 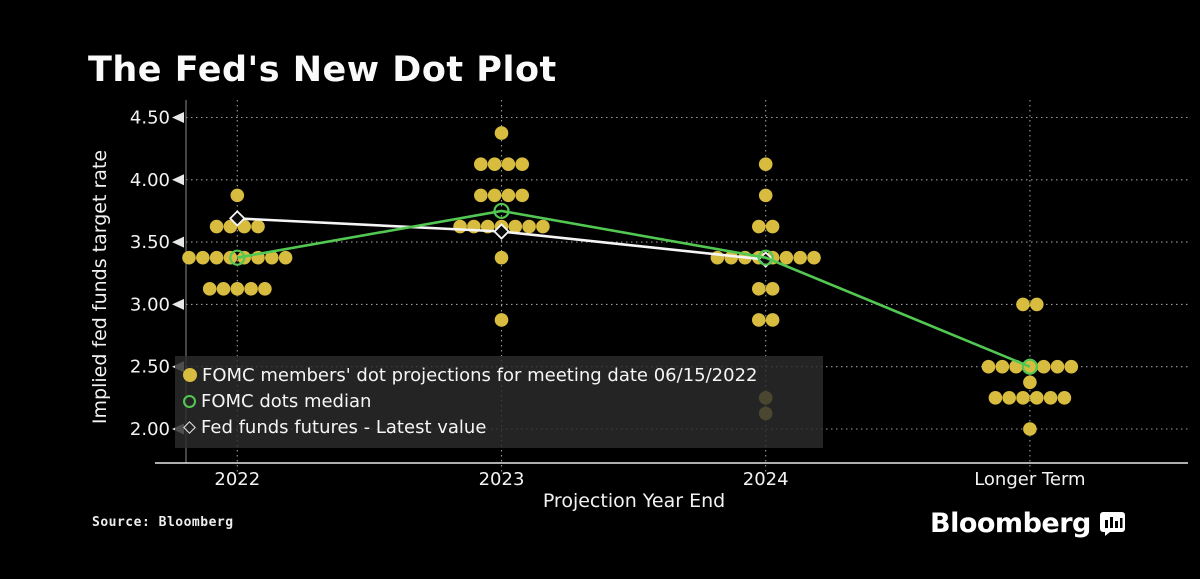 I want to click on open-diamond-icon, so click(x=189, y=427).